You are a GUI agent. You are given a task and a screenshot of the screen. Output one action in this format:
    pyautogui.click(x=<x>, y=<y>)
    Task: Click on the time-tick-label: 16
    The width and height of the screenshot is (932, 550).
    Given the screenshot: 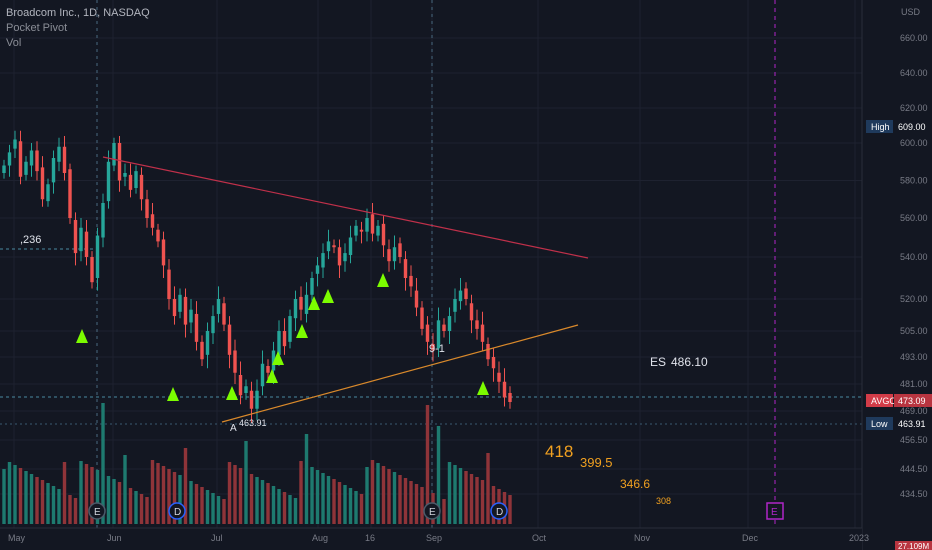 What is the action you would take?
    pyautogui.click(x=370, y=538)
    